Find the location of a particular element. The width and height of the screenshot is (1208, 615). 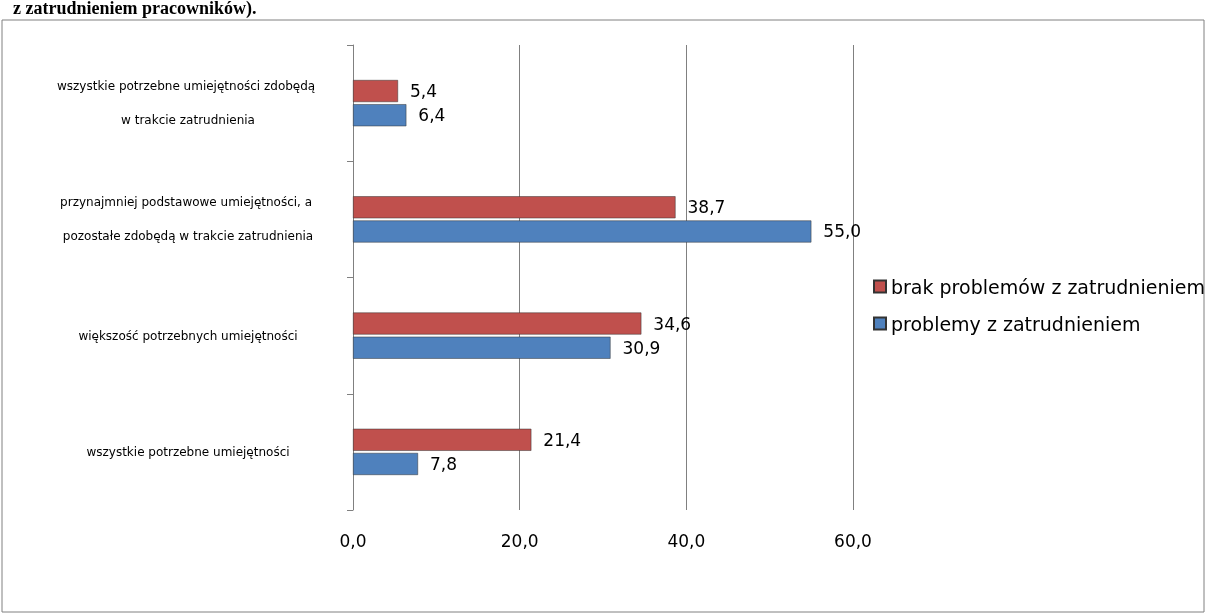

data-label: 7,8 is located at coordinates (444, 463).